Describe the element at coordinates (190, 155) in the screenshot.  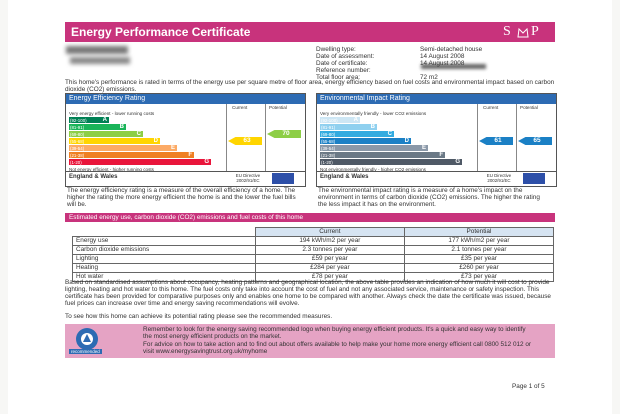
I see `band-letter: F` at that location.